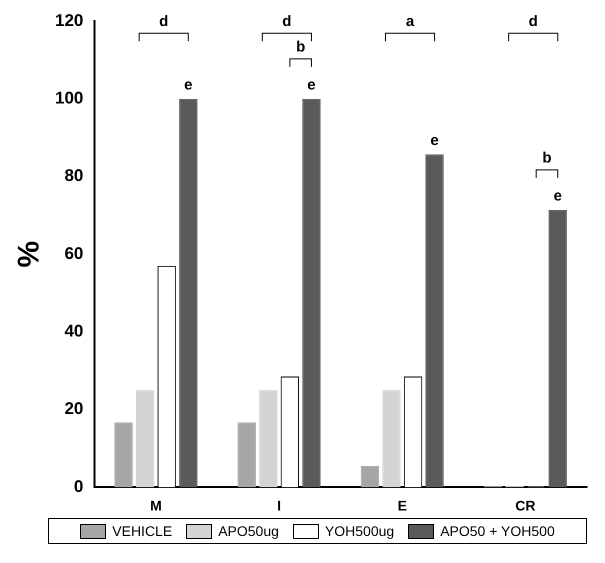  I want to click on annotation: a, so click(410, 21).